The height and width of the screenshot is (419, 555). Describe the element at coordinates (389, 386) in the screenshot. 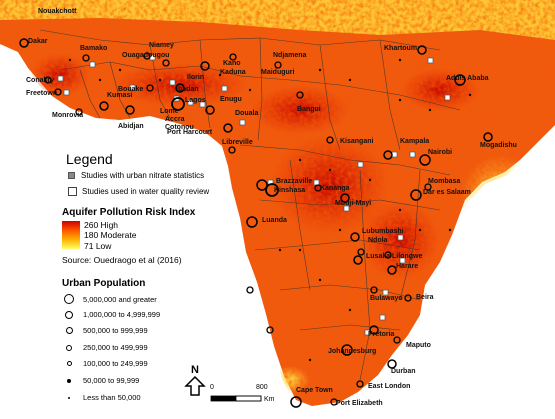

I see `city-label: East London` at that location.